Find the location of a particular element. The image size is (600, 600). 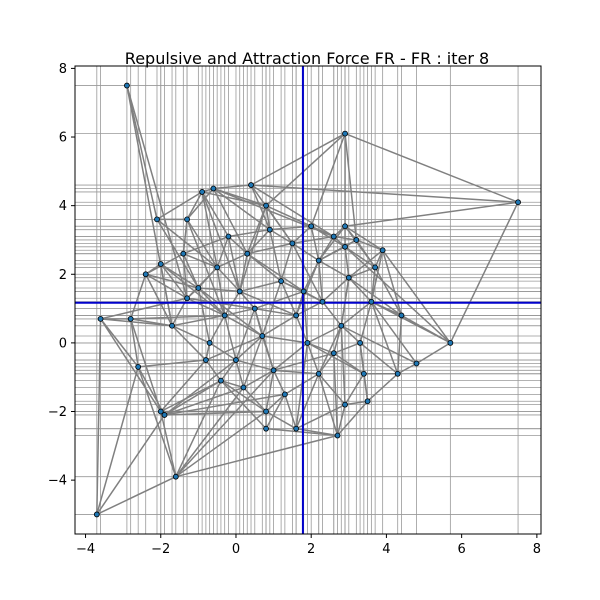

y-tick-label-3: 2 is located at coordinates (63, 275).